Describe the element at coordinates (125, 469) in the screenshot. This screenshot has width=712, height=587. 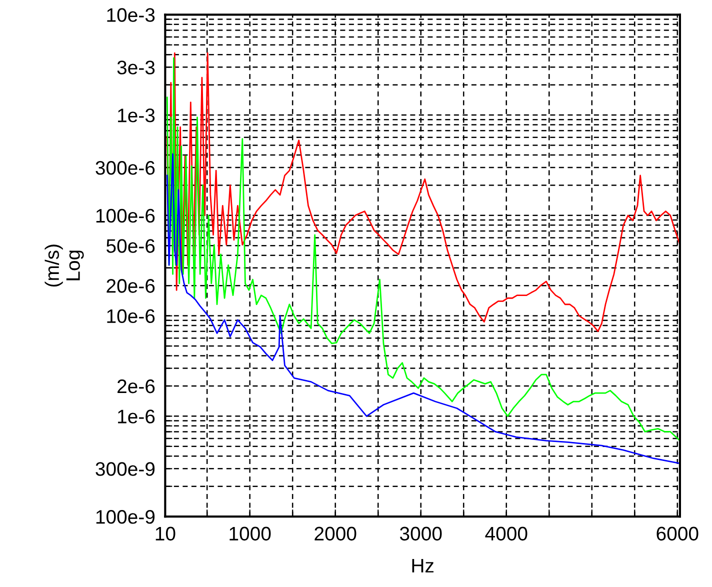
I see `y-tick-label: 300e-9` at that location.